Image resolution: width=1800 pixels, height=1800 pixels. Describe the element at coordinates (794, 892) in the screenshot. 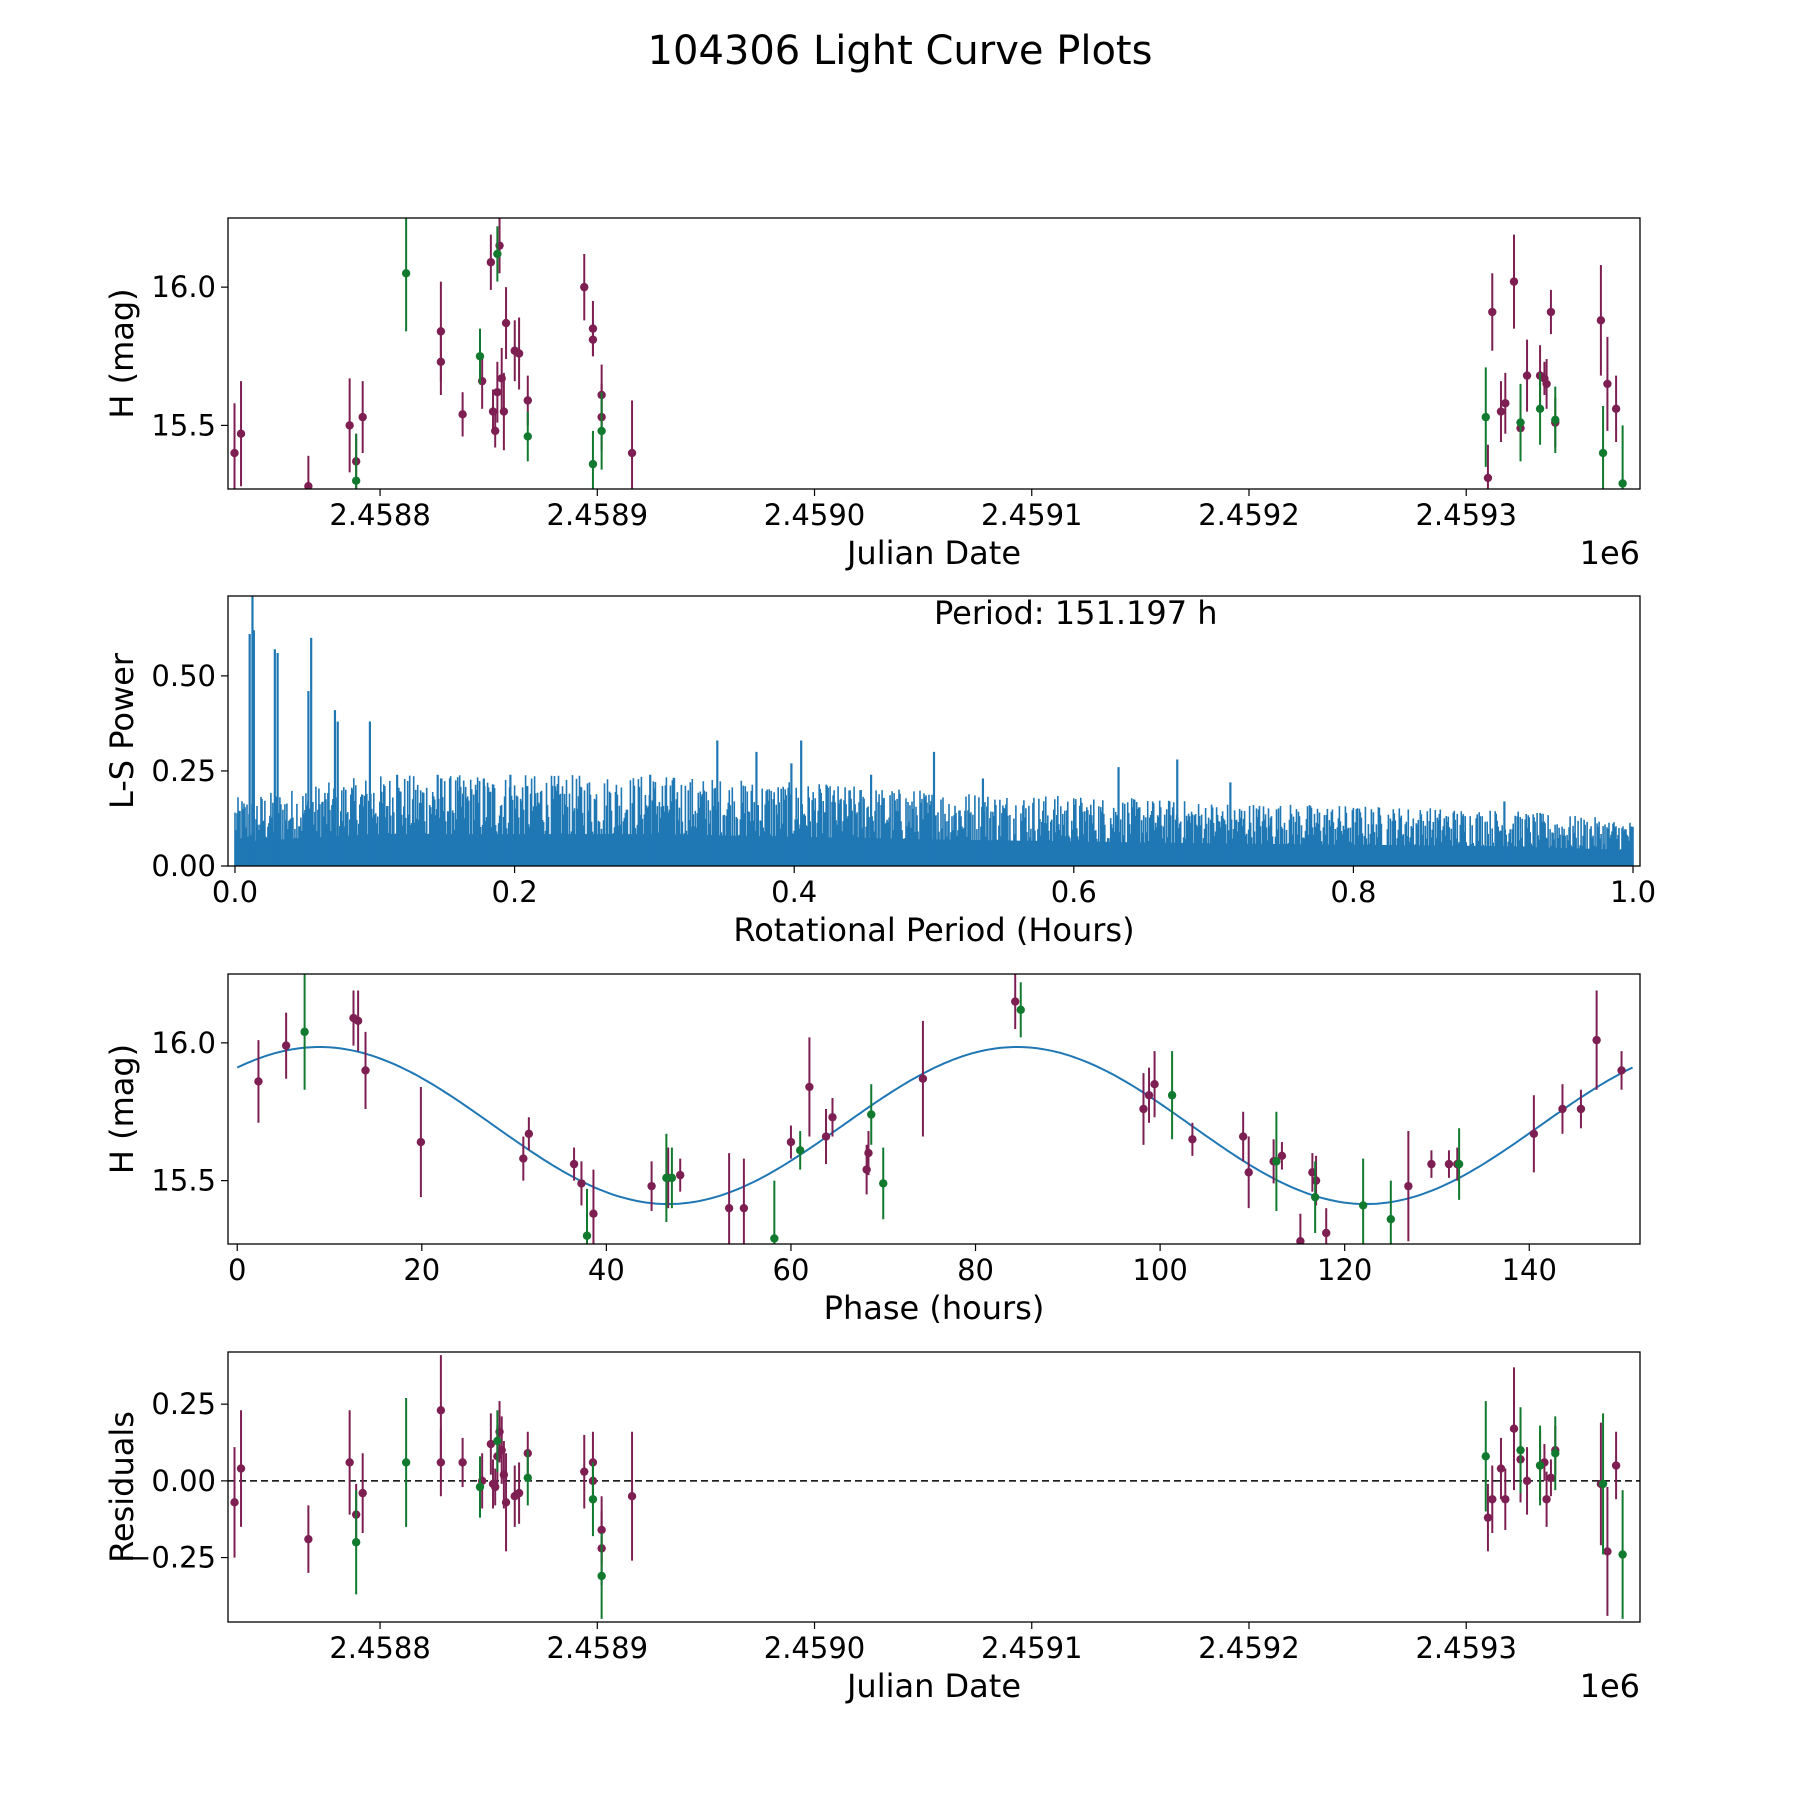

I see `x-tick-label: 0.4` at that location.